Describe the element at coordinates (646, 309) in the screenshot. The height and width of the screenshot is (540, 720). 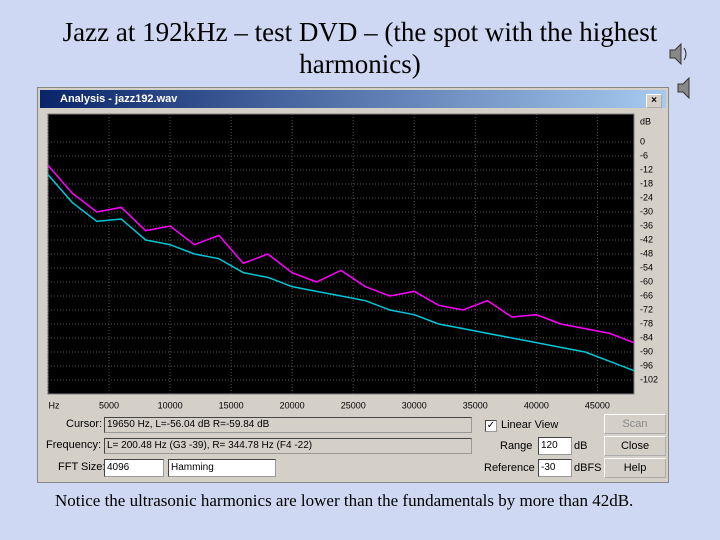
I see `y-tick-label: -72` at that location.